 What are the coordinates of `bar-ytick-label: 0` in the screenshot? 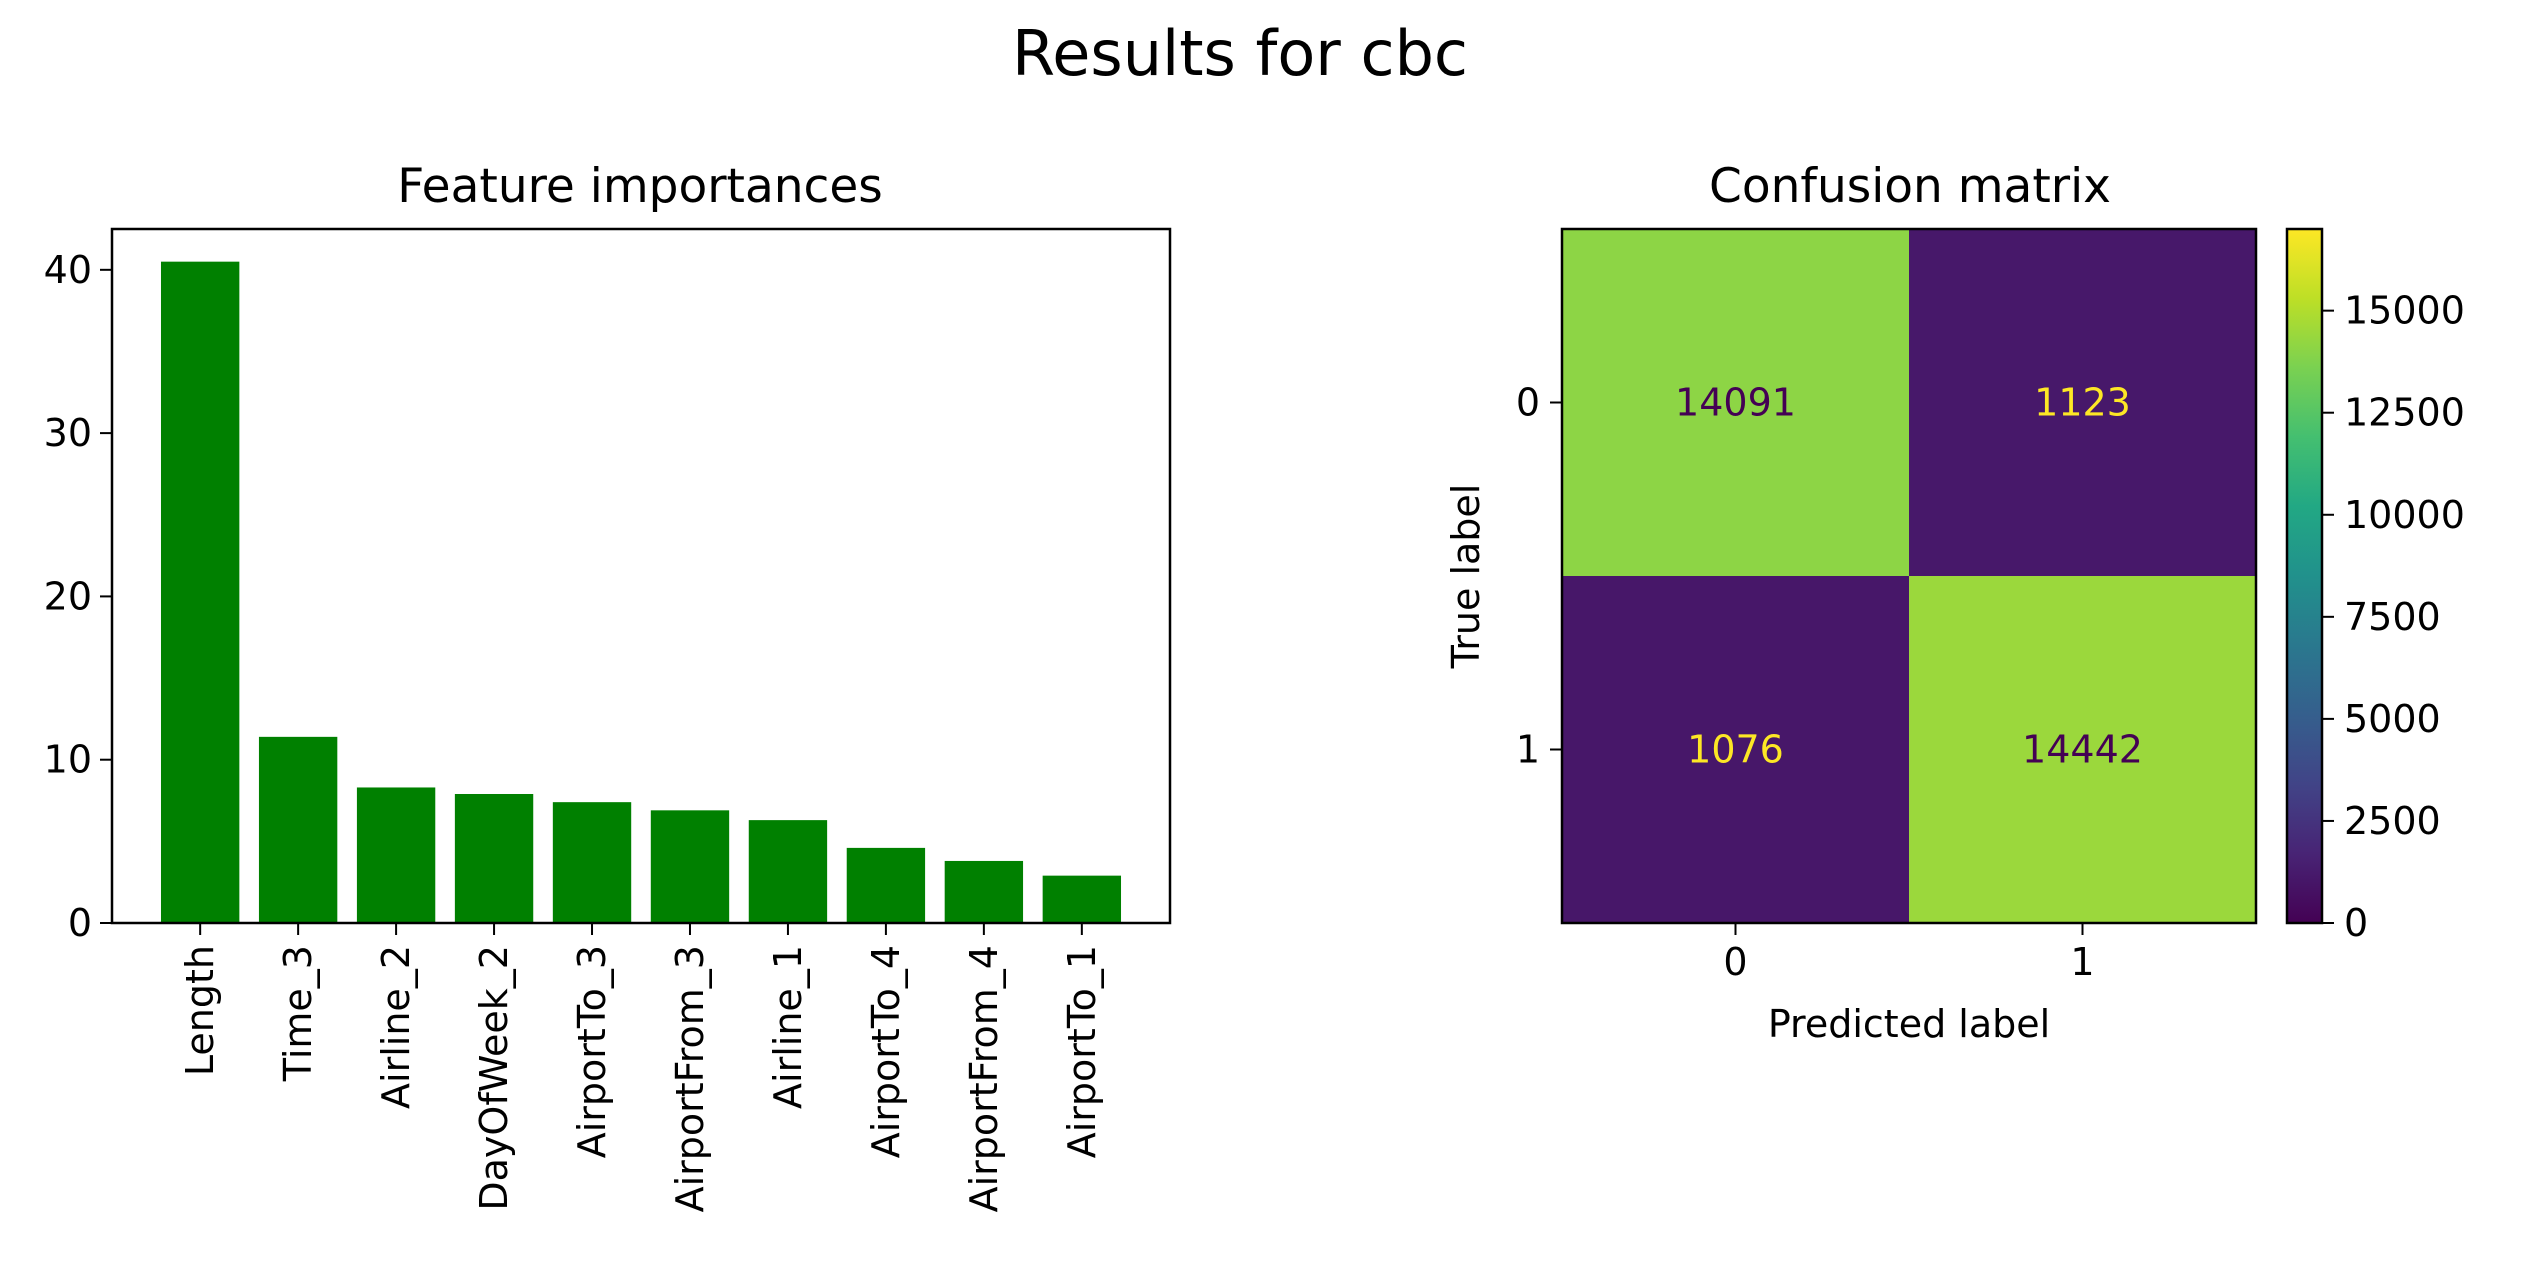 It's located at (80, 923).